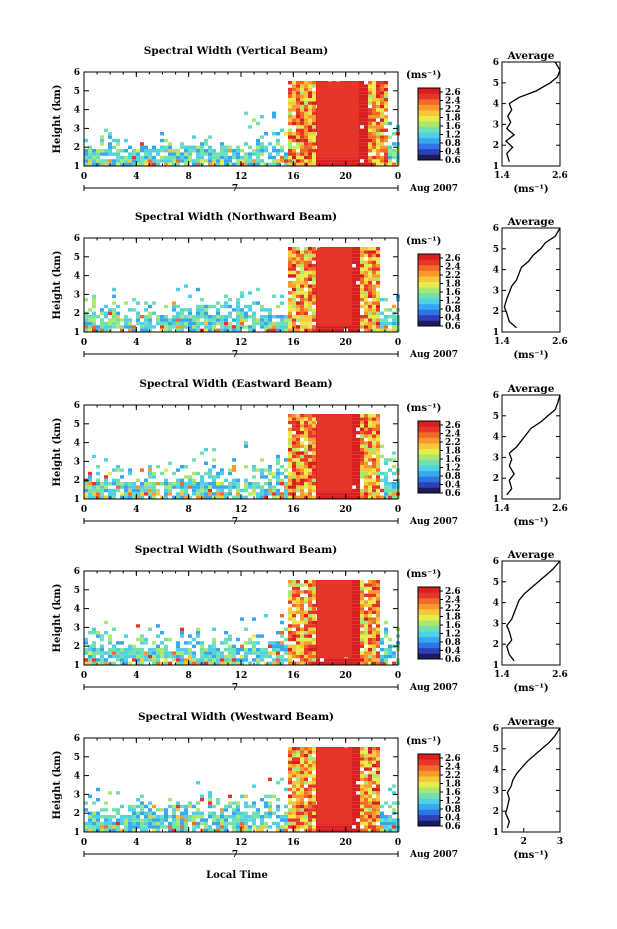 The image size is (617, 929). What do you see at coordinates (560, 675) in the screenshot?
I see `average-x-tick-label: 2.6` at bounding box center [560, 675].